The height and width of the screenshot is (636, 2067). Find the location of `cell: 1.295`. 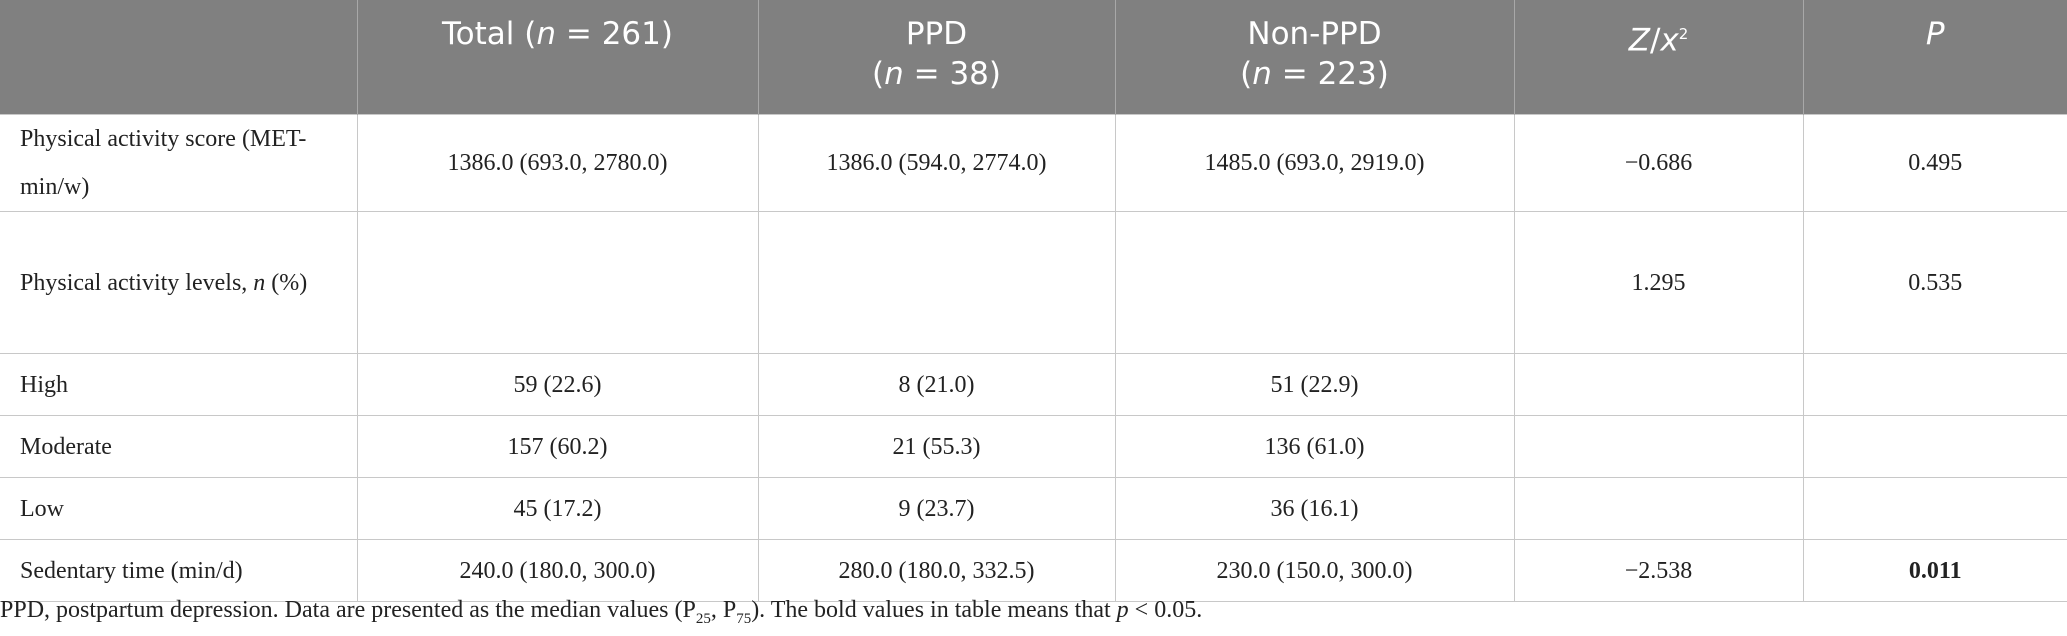

cell: 1.295 is located at coordinates (1658, 282).